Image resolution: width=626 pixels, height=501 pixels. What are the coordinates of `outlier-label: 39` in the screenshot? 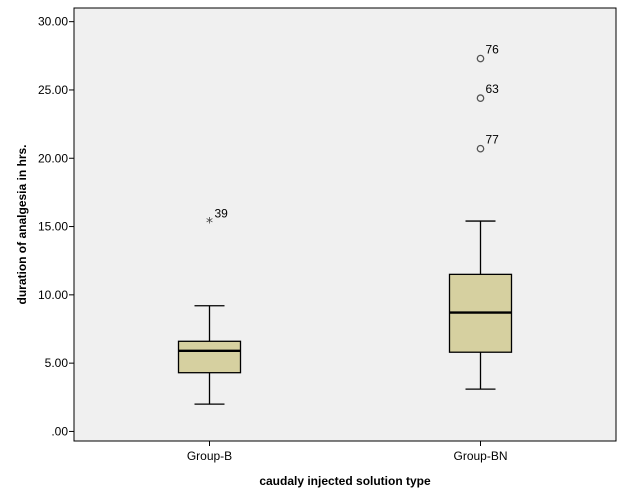 It's located at (222, 213).